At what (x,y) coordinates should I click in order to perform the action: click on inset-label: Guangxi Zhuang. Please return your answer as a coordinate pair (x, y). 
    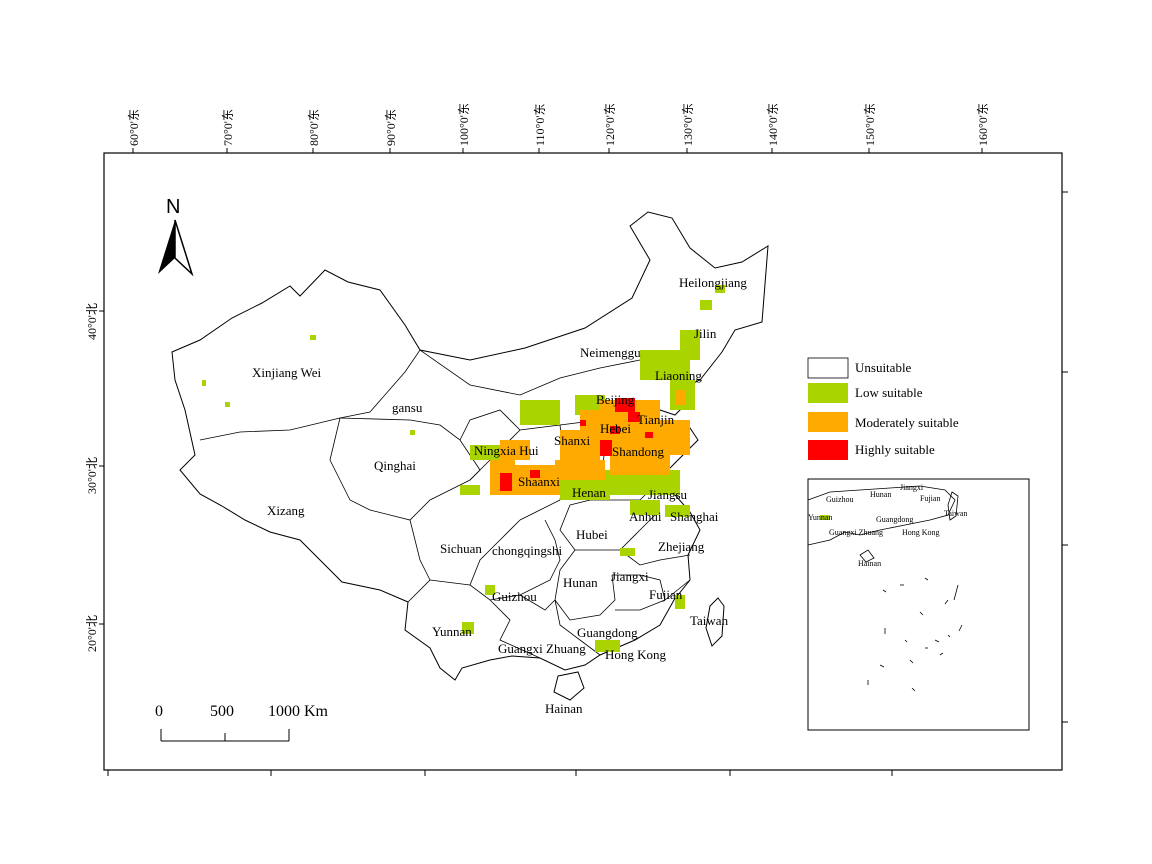
    Looking at the image, I should click on (856, 532).